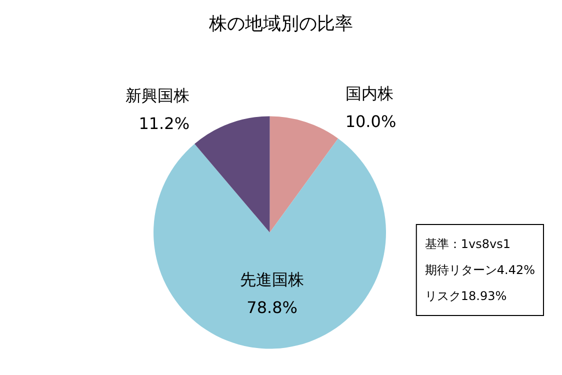 Image resolution: width=562 pixels, height=375 pixels. I want to click on data-label: 10.0%, so click(370, 122).